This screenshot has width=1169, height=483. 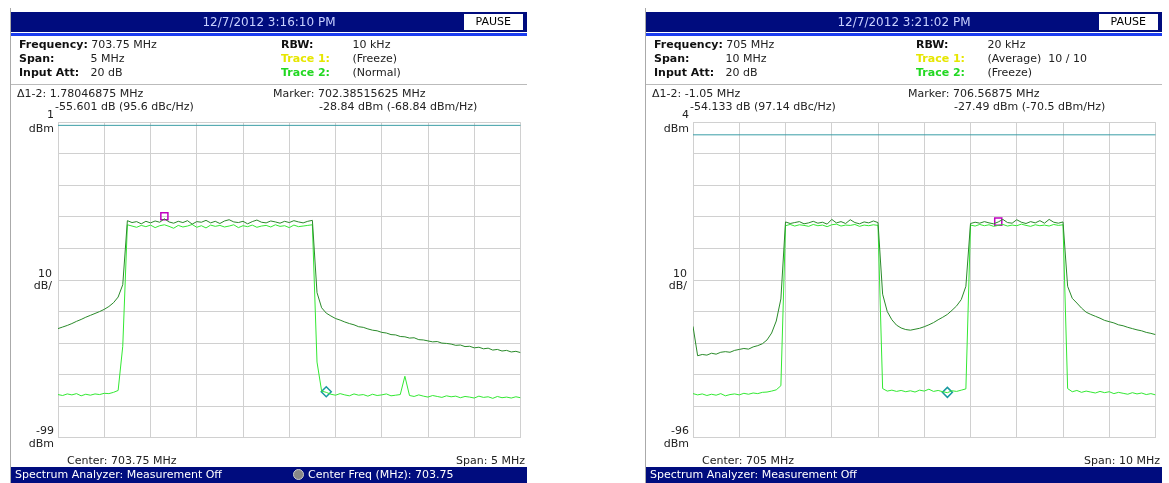 What do you see at coordinates (339, 58) in the screenshot?
I see `text: Trace 1: (Freeze)` at bounding box center [339, 58].